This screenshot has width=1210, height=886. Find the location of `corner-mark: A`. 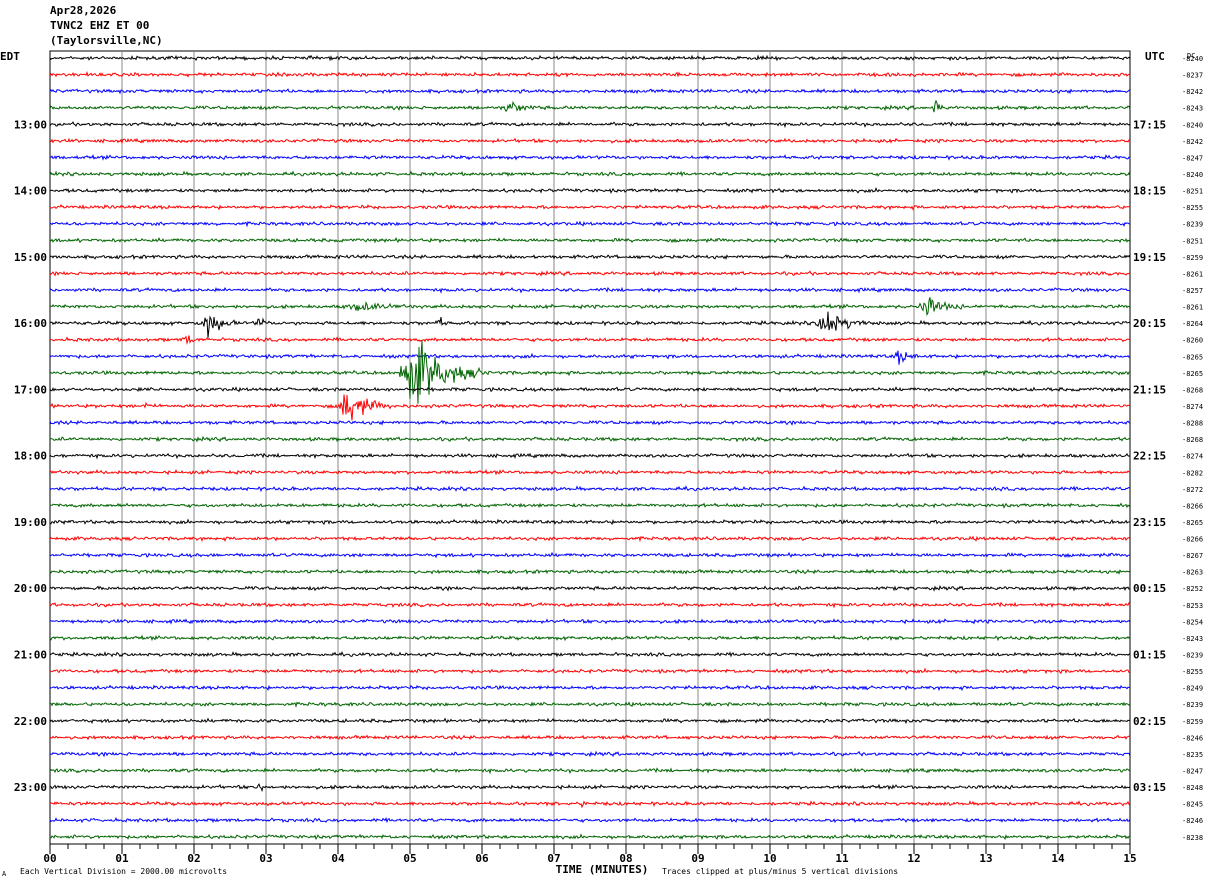

corner-mark: A is located at coordinates (4, 874).